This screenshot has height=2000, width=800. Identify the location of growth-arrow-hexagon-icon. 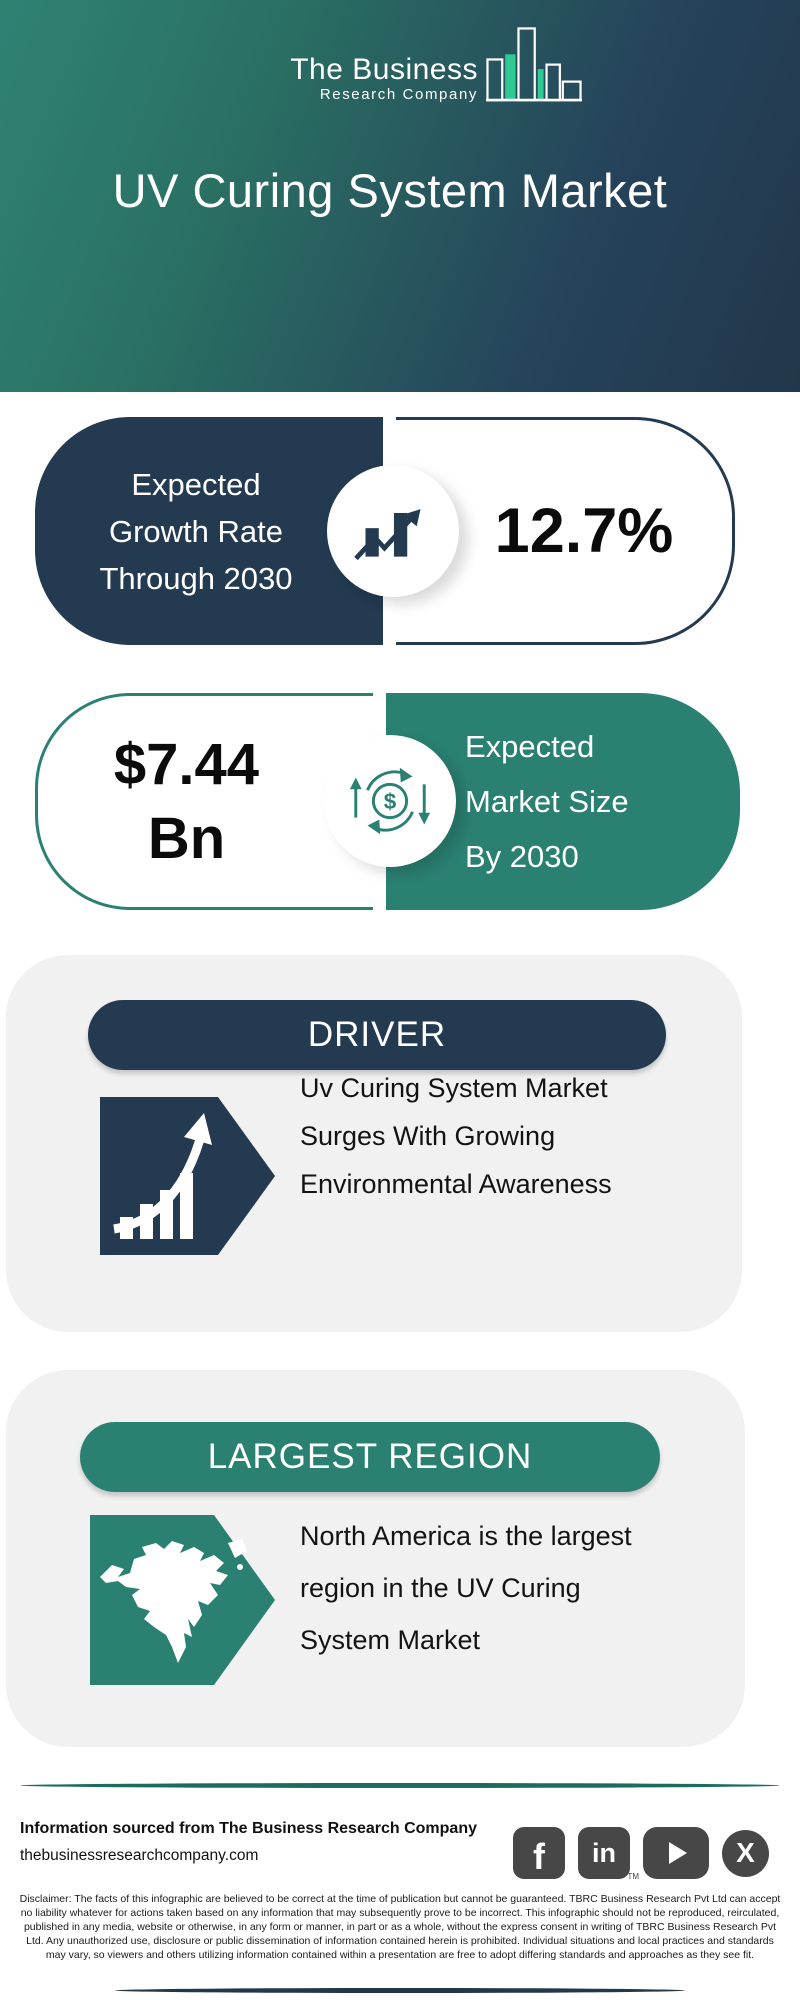
(187, 1176).